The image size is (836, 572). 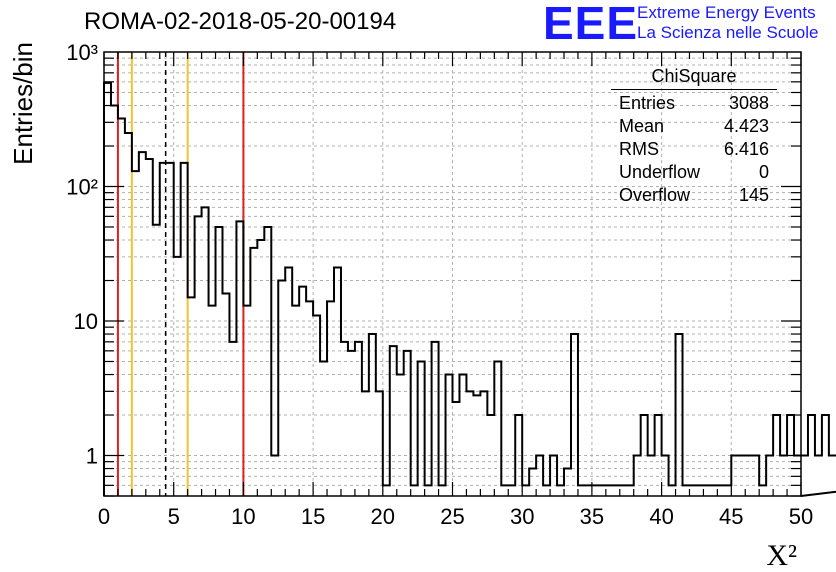 What do you see at coordinates (694, 195) in the screenshot?
I see `stats-row: Overflow 145` at bounding box center [694, 195].